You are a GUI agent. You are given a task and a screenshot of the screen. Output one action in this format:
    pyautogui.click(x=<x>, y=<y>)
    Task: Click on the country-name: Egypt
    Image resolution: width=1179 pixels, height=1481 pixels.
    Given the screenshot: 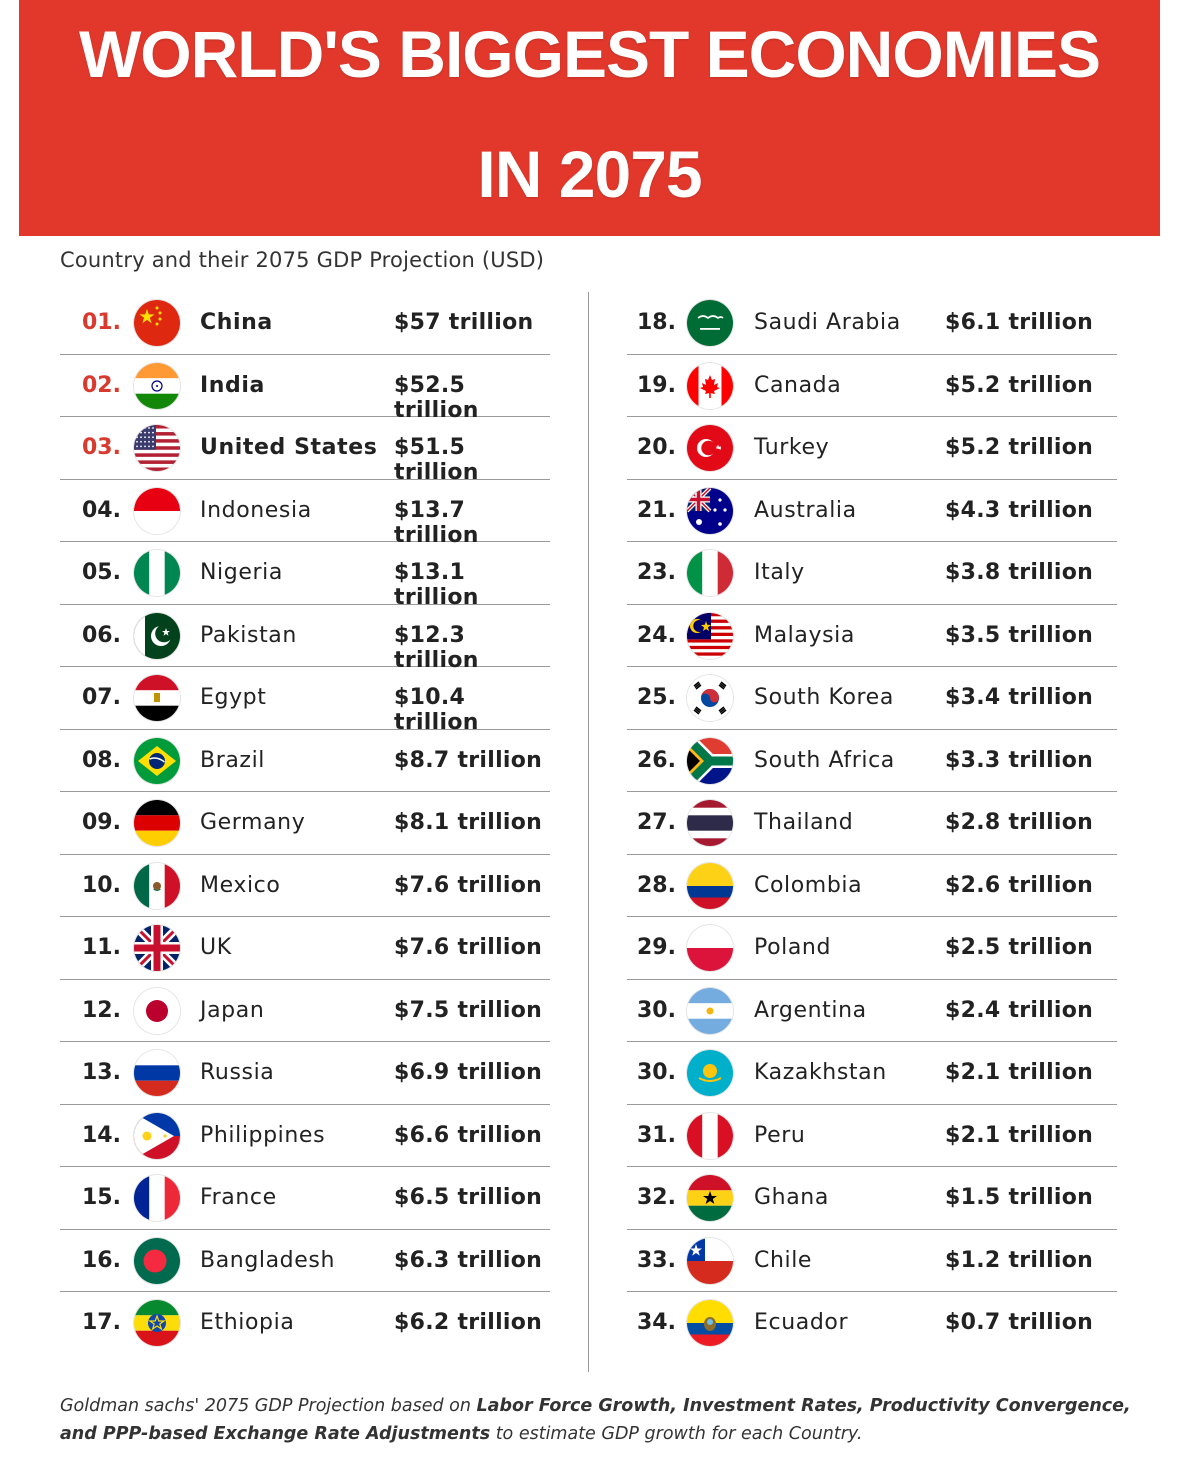 What is the action you would take?
    pyautogui.click(x=233, y=697)
    